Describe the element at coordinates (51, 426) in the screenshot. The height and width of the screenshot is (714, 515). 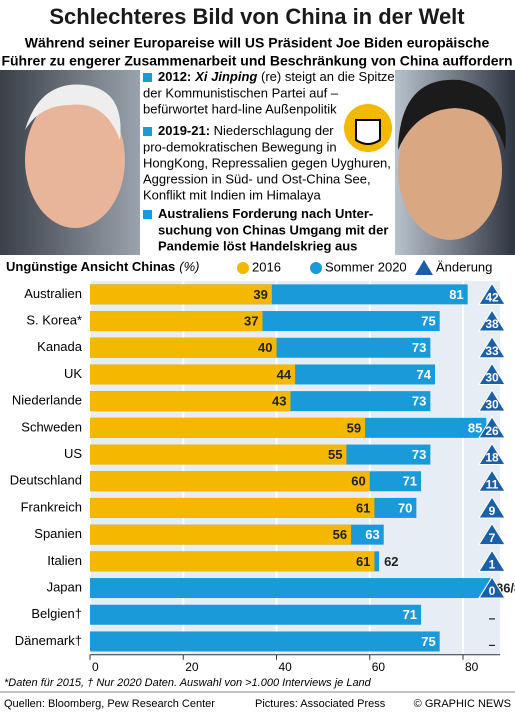
I see `category-label: Schweden` at that location.